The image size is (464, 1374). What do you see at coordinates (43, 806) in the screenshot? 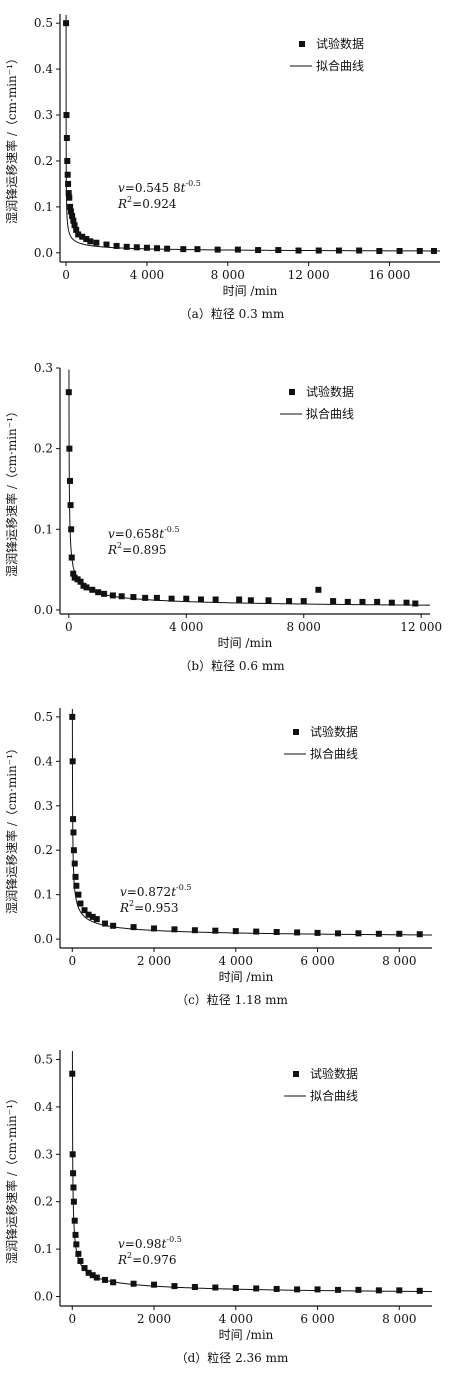
I see `y-tick-label: 0.3` at bounding box center [43, 806].